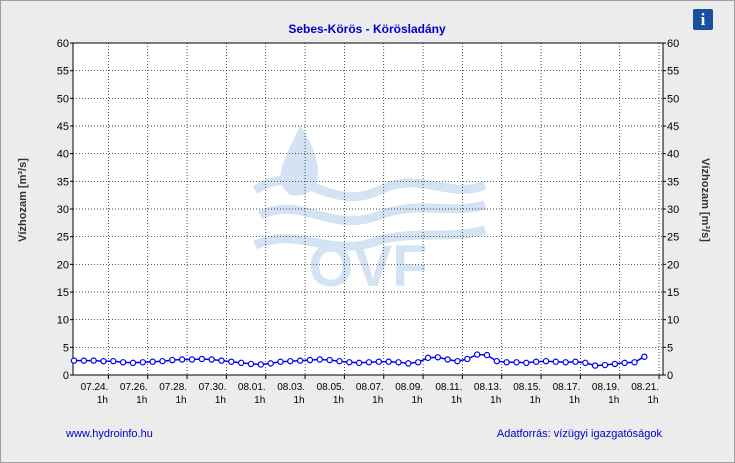 This screenshot has width=735, height=463. Describe the element at coordinates (63, 182) in the screenshot. I see `y-tick-label: 35` at that location.